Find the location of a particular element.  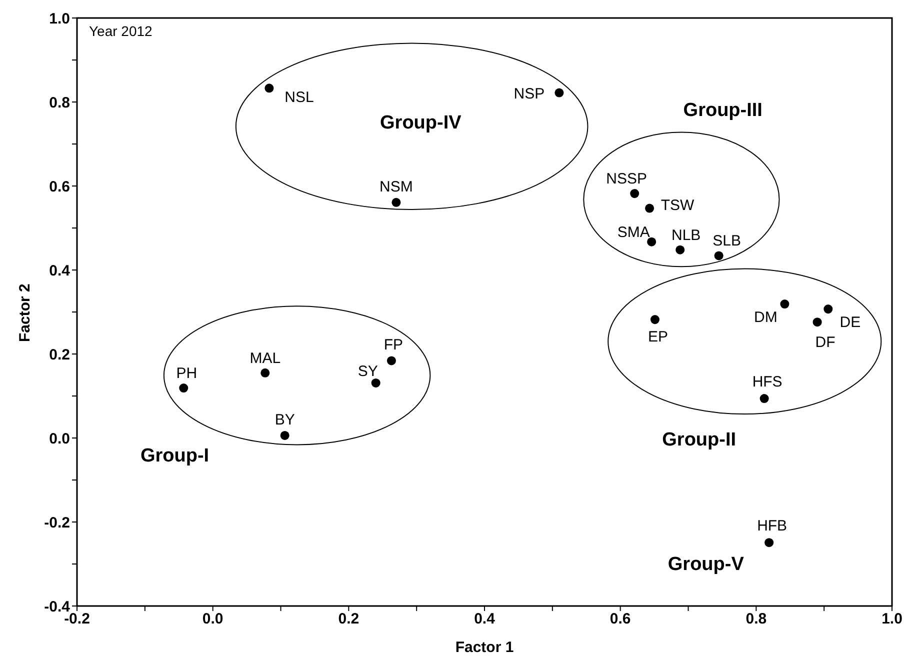

y-tick-label: 0.6 is located at coordinates (59, 187).